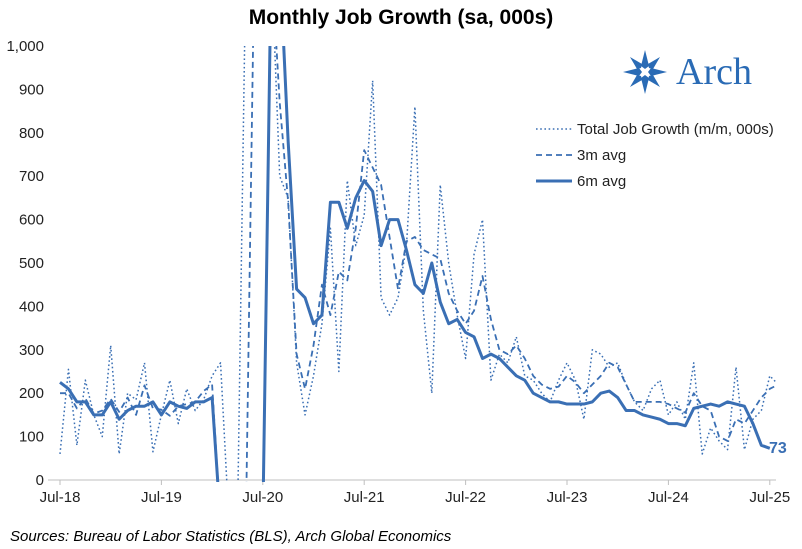 The width and height of the screenshot is (802, 549). What do you see at coordinates (465, 497) in the screenshot?
I see `x-tick-label: Jul-22` at bounding box center [465, 497].